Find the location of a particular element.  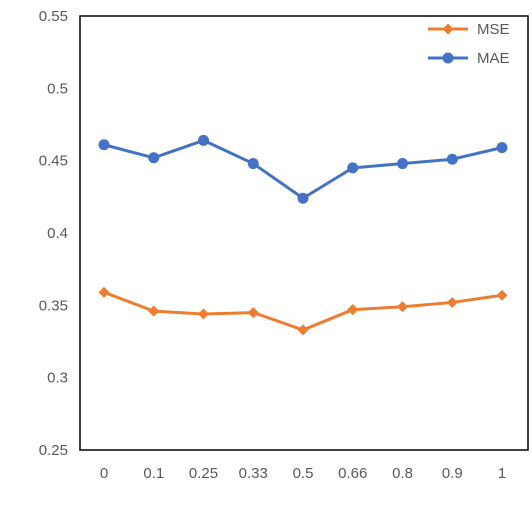

mae-legend-label: MAE is located at coordinates (493, 58).